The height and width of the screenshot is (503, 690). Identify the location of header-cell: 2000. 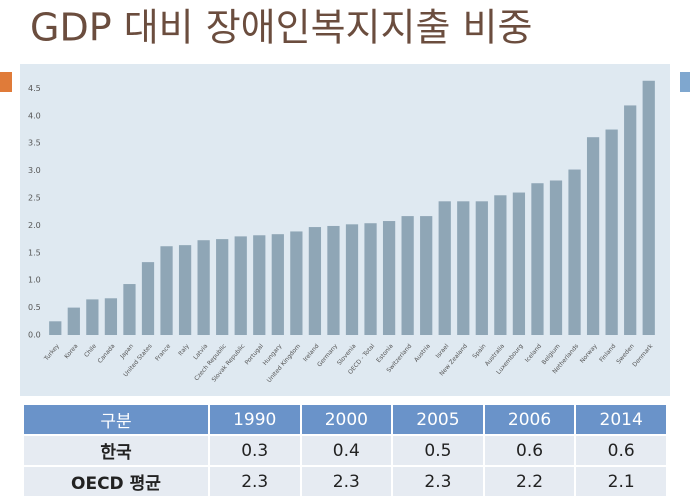
(346, 419).